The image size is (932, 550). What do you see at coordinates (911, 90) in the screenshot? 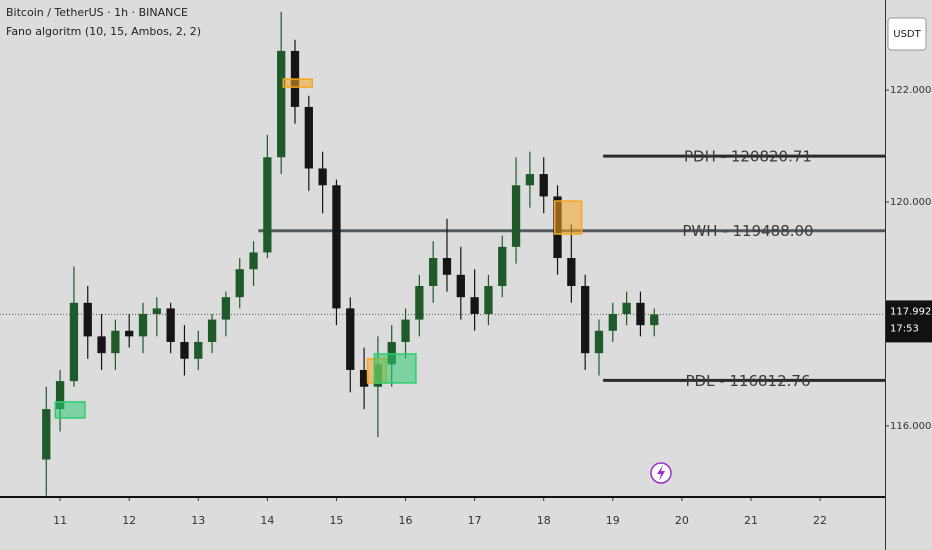
I see `y-tick-label: 122.000,00` at bounding box center [911, 90].